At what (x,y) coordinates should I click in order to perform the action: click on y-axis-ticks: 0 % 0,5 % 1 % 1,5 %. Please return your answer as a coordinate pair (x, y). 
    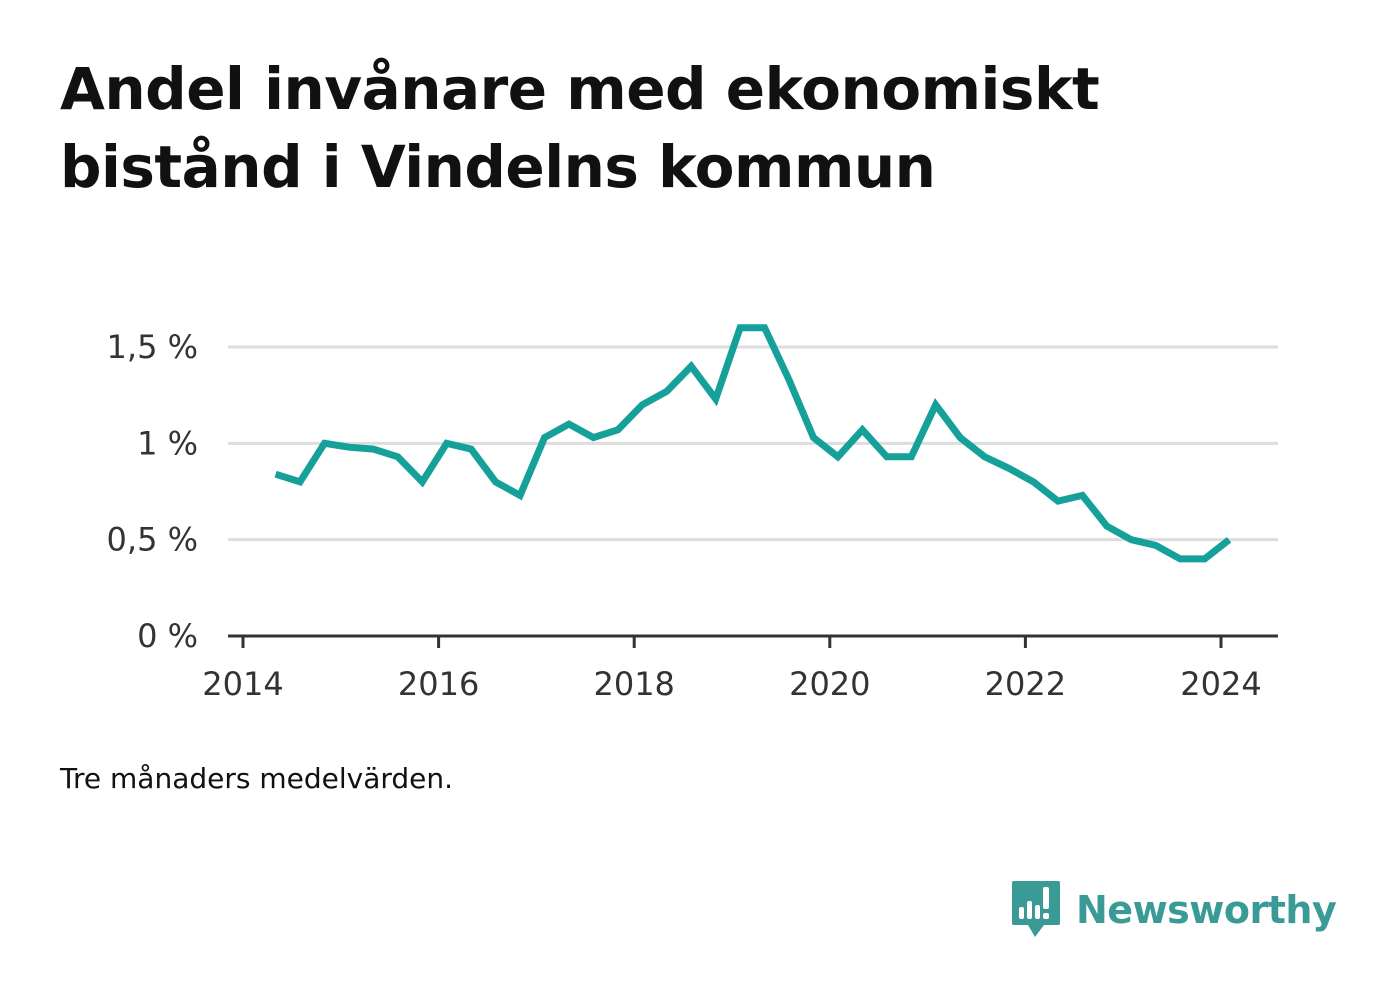
    Looking at the image, I should click on (152, 491).